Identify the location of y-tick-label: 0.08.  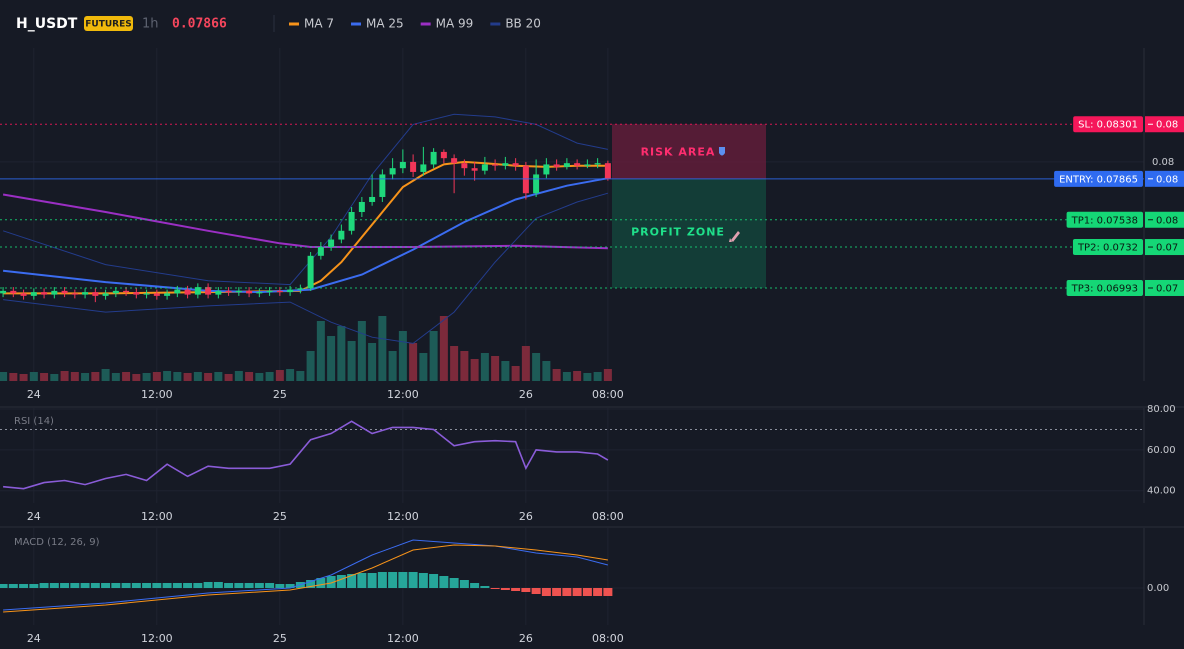
(1163, 162).